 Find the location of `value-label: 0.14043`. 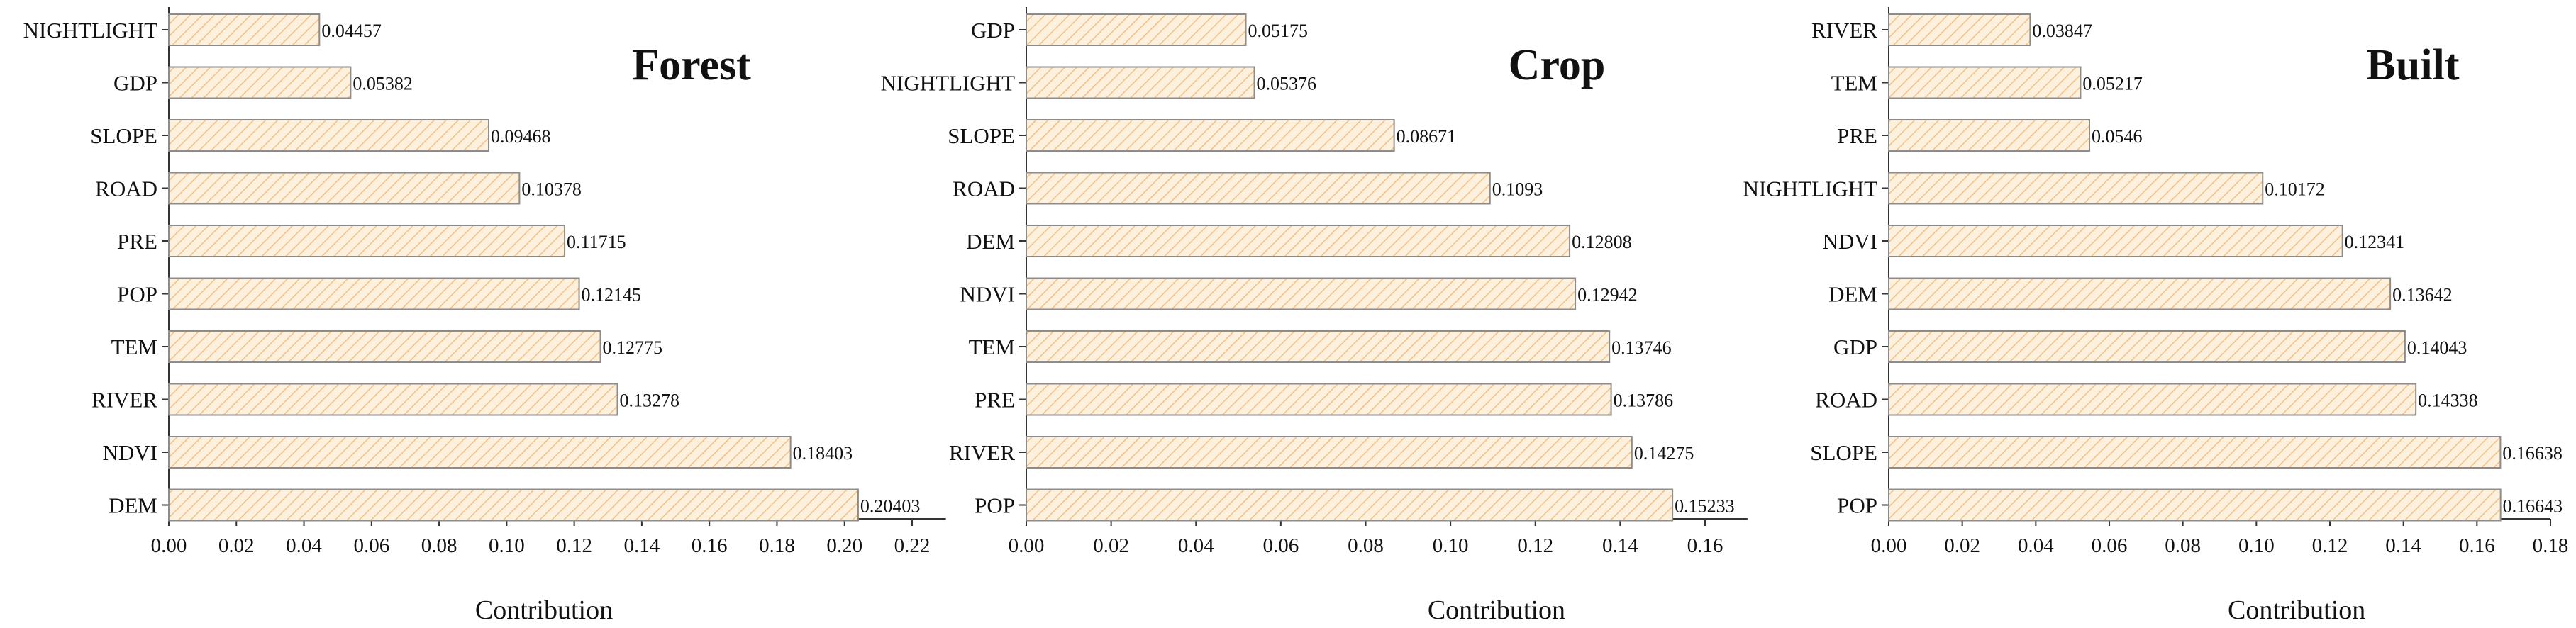

value-label: 0.14043 is located at coordinates (2437, 347).